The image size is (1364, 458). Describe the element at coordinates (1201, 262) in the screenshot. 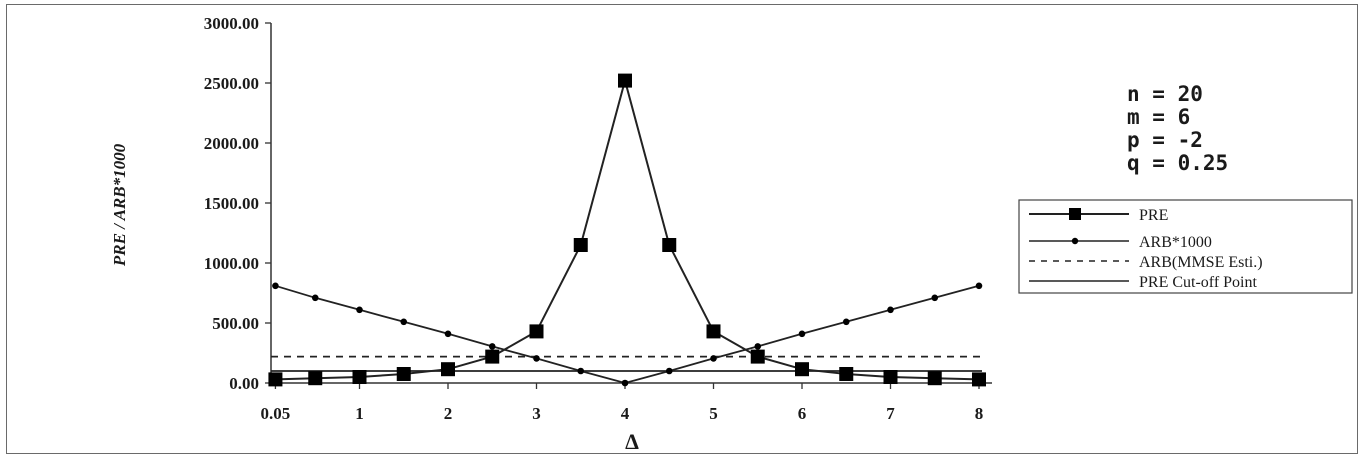

I see `legend-label-arb-mmse: ARB(MMSE Esti.)` at that location.